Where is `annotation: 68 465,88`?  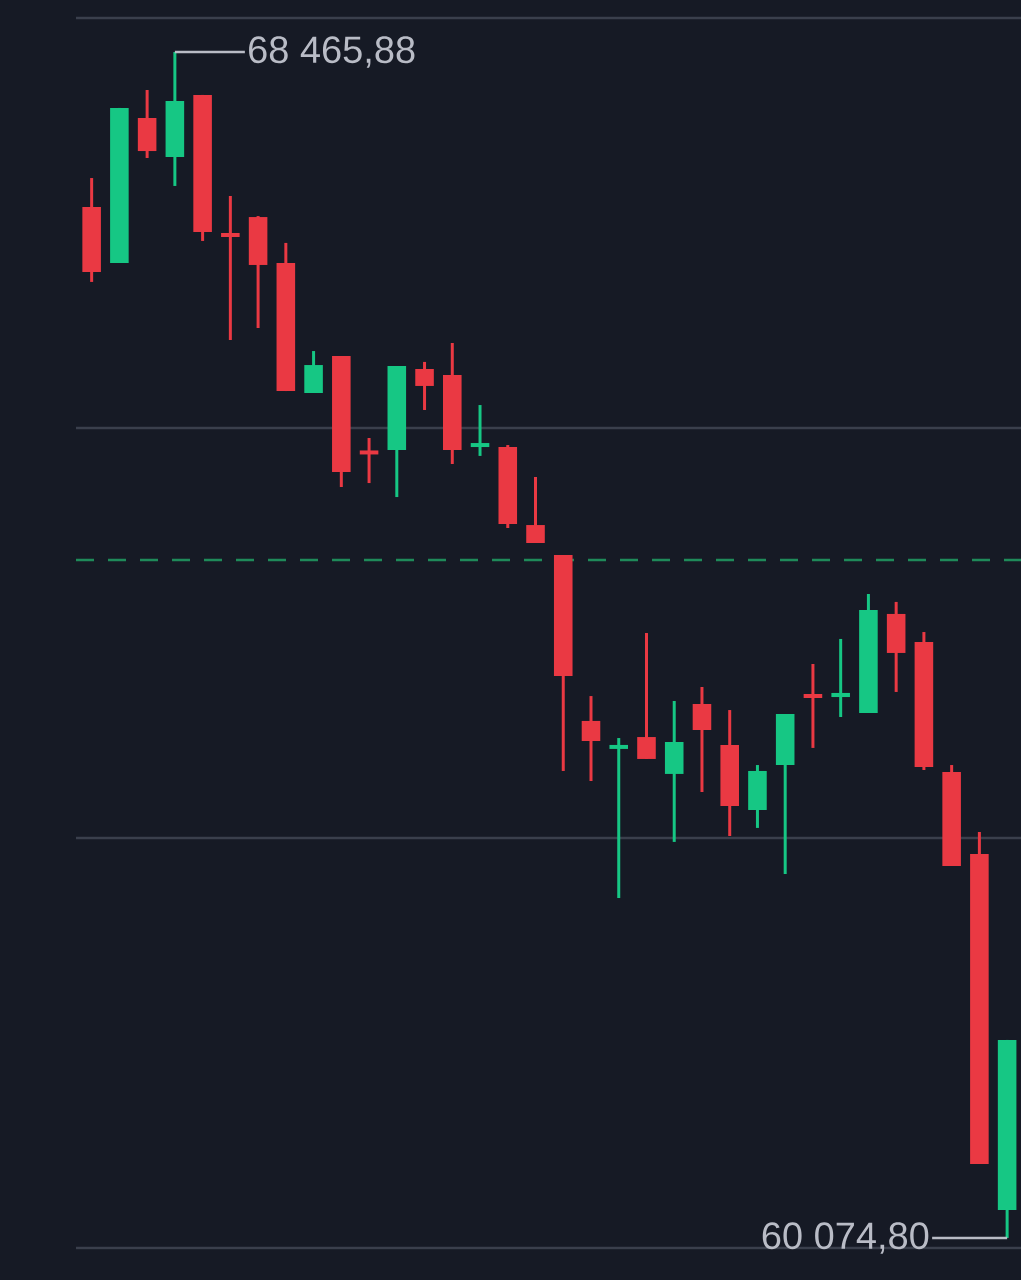 annotation: 68 465,88 is located at coordinates (331, 52).